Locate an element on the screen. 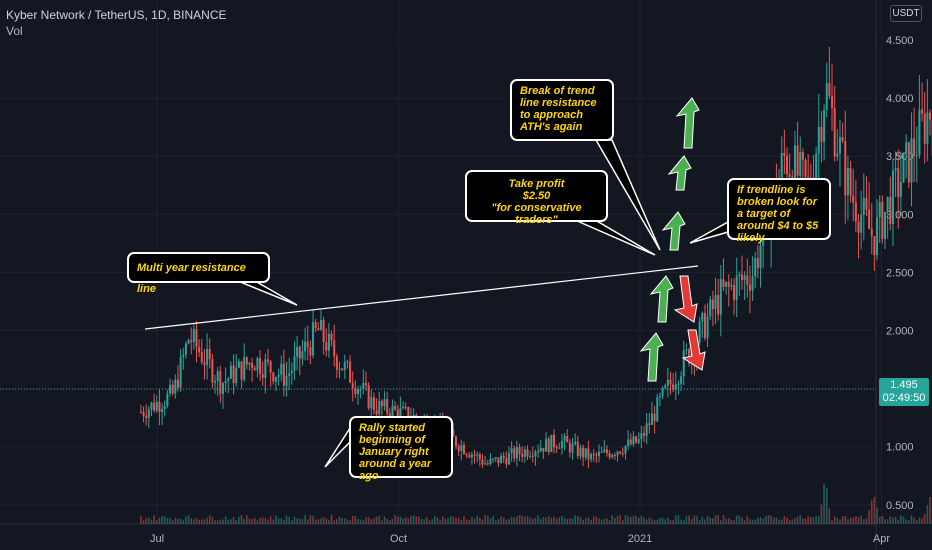  red-down-arrow is located at coordinates (685, 299).